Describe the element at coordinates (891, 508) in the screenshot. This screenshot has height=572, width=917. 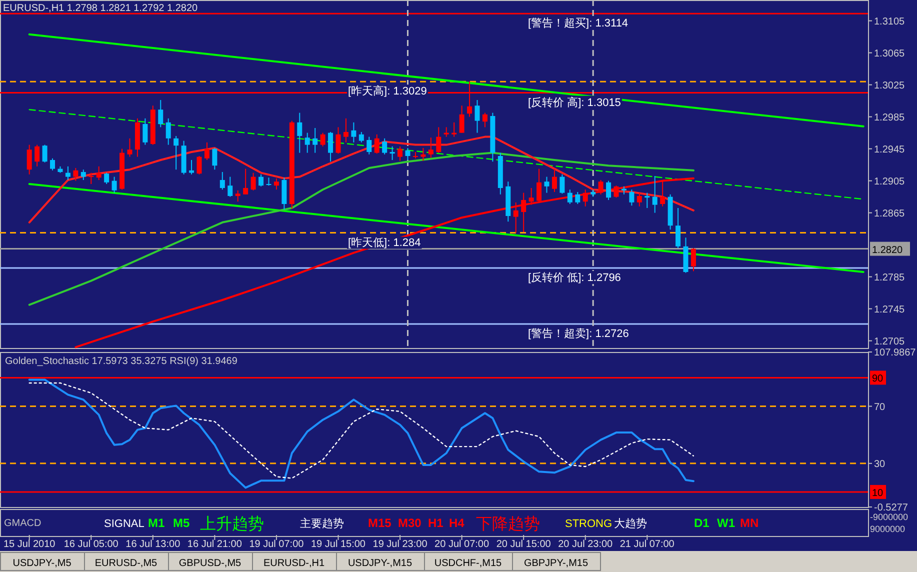
I see `y-tick-label: -0.5277` at that location.